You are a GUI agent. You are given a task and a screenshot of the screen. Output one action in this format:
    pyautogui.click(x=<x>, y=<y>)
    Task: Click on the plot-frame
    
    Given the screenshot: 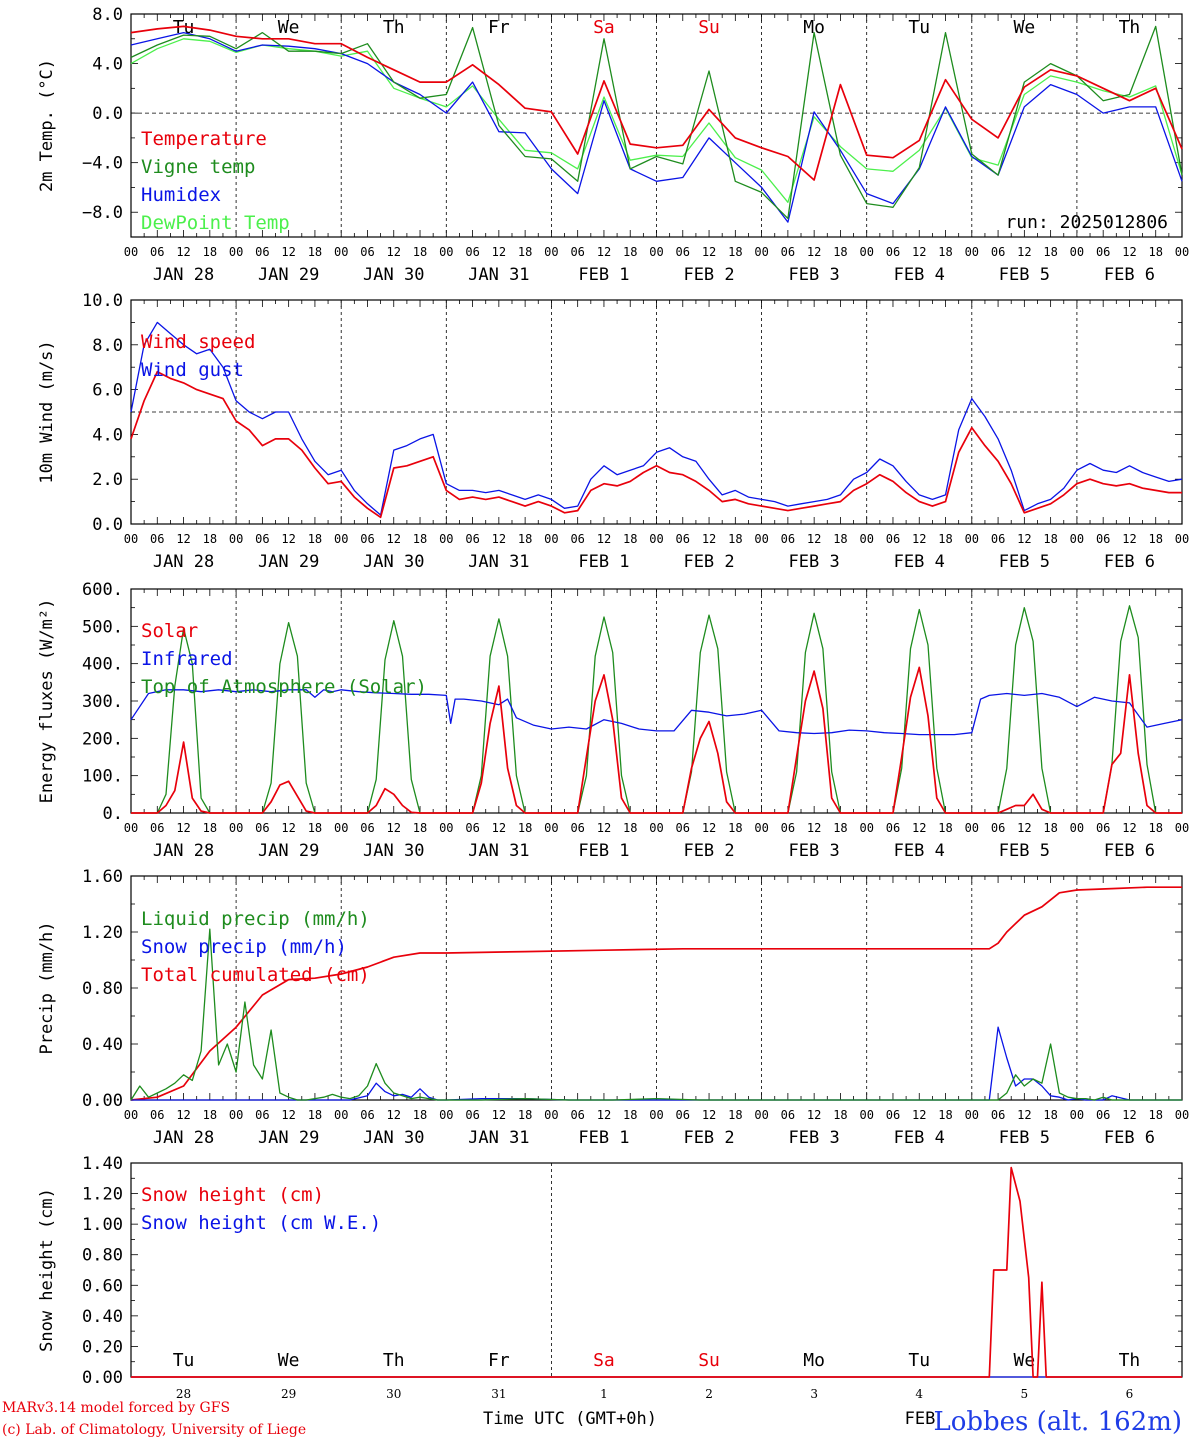 What is the action you would take?
    pyautogui.click(x=656, y=125)
    